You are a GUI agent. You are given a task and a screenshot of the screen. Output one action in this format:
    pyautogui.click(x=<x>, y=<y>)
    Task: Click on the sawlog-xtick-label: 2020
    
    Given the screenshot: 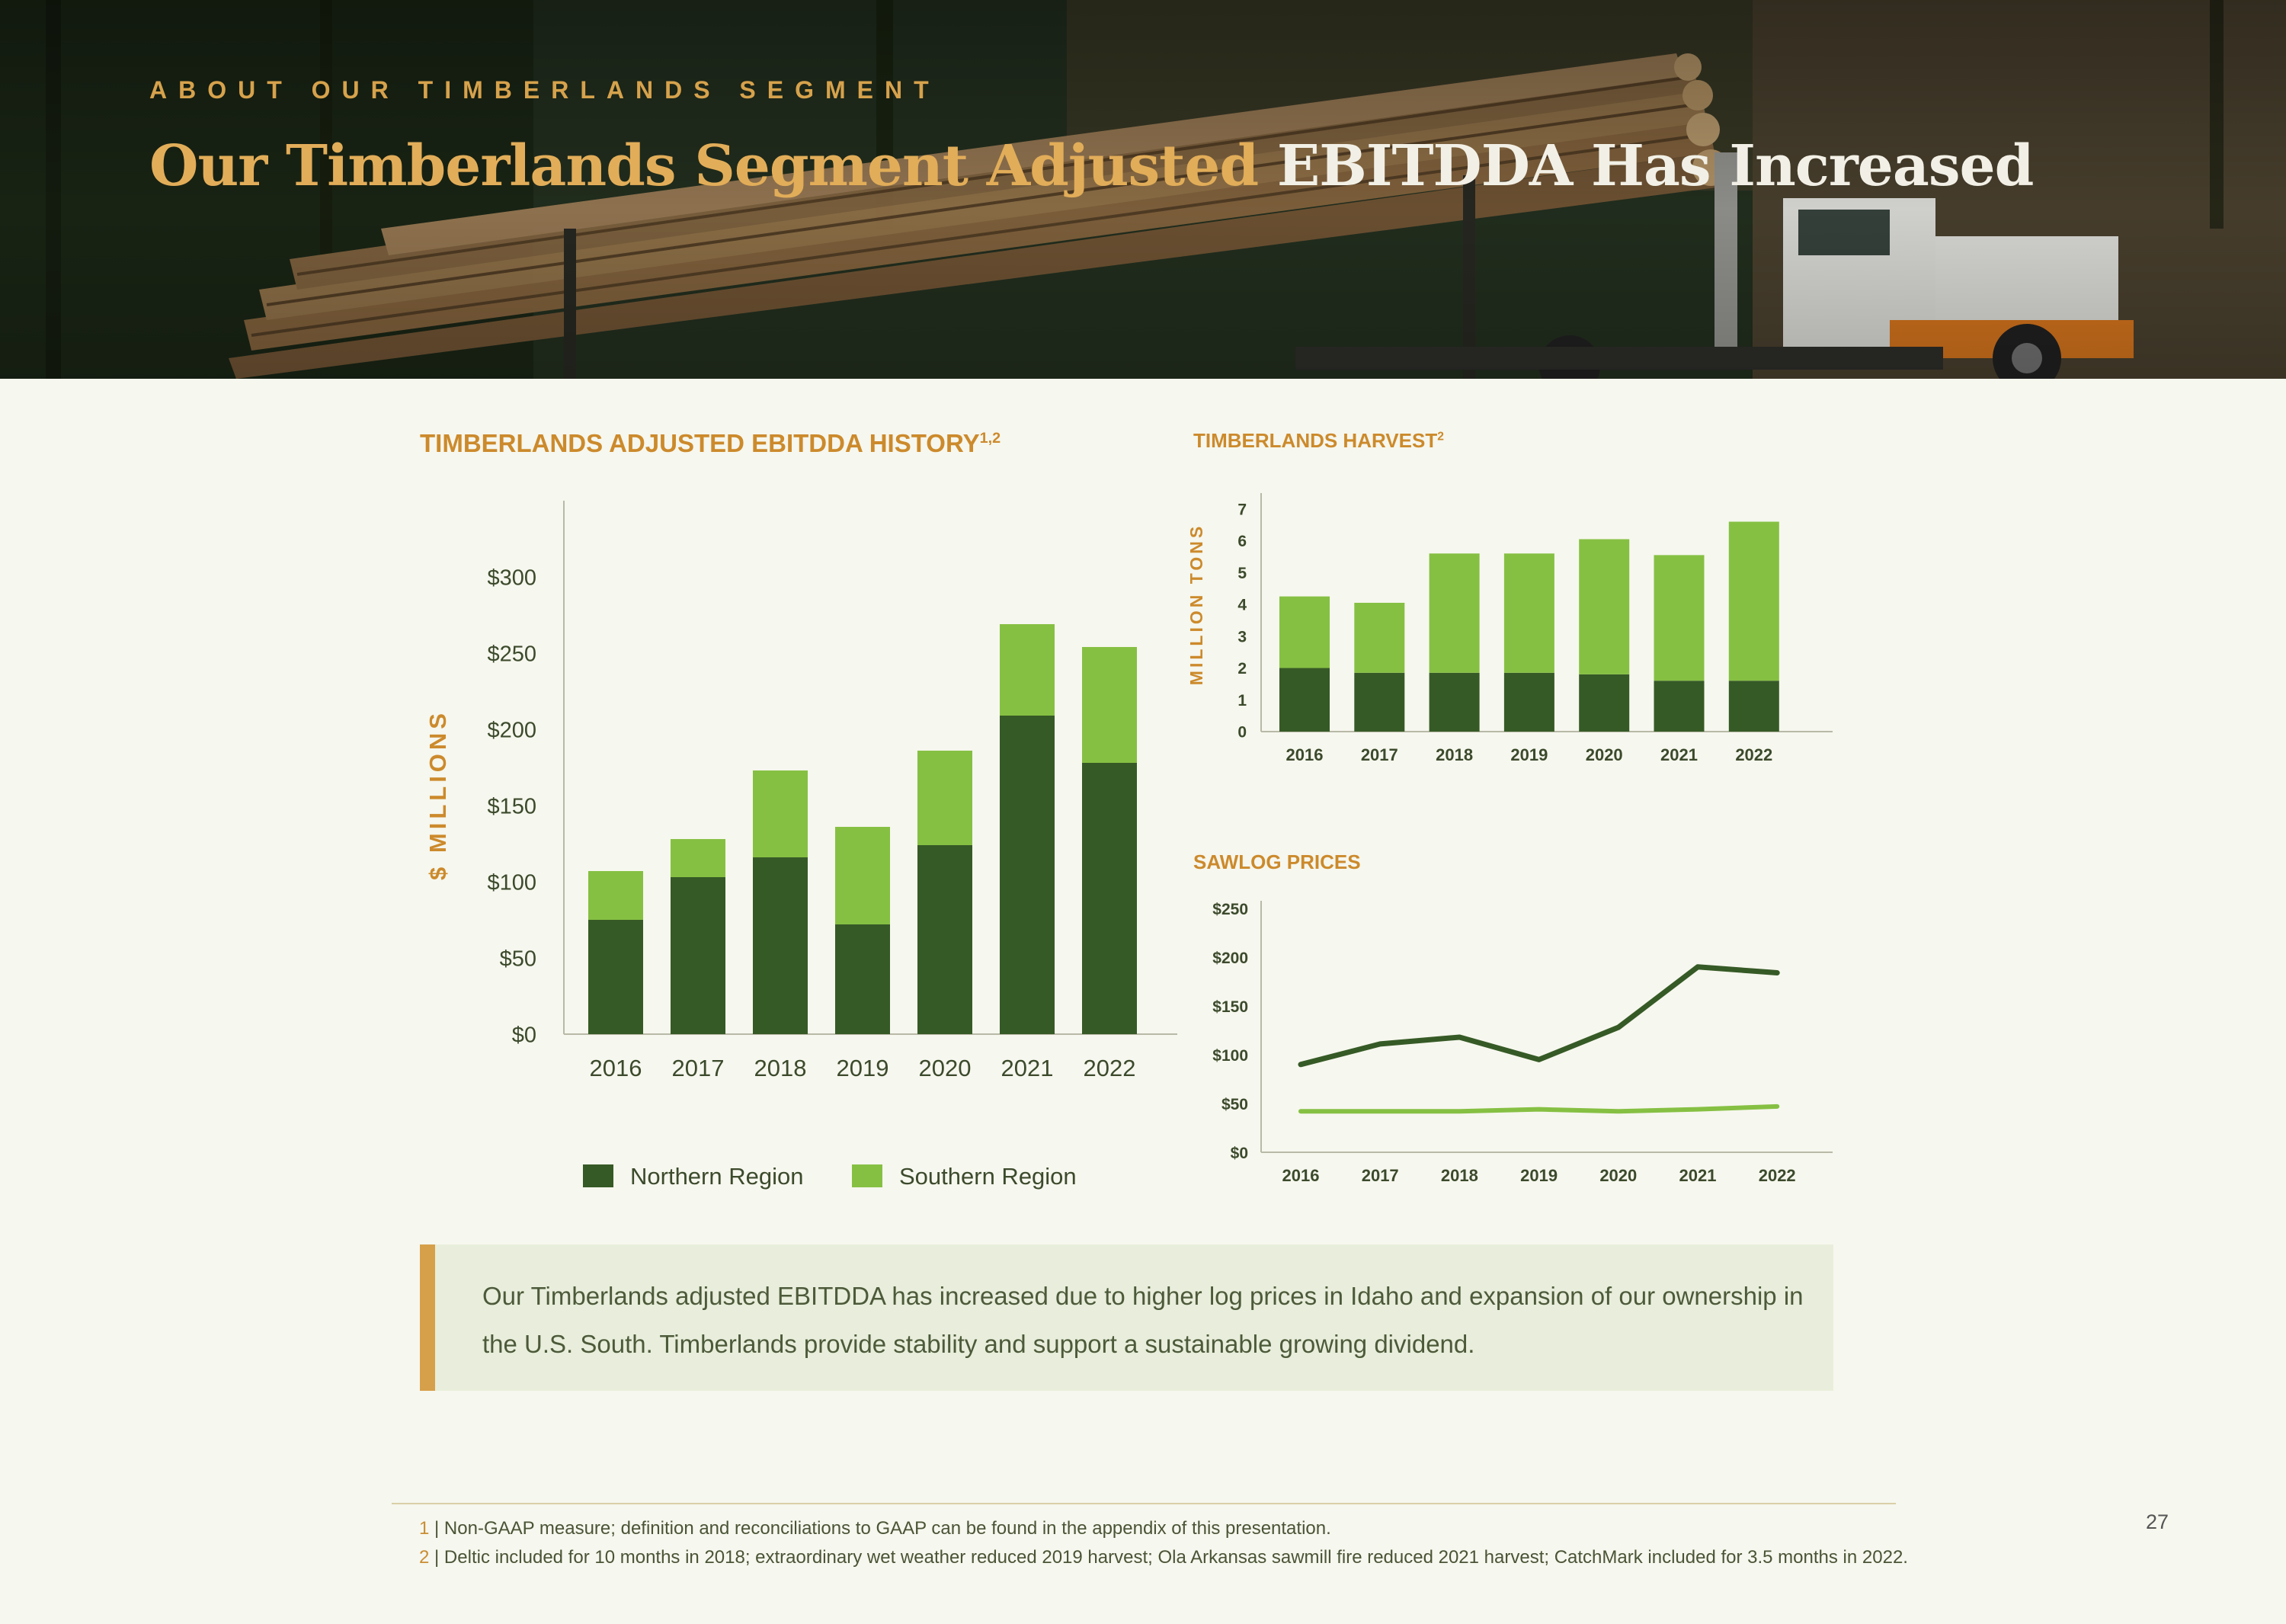 What is the action you would take?
    pyautogui.click(x=1618, y=1175)
    